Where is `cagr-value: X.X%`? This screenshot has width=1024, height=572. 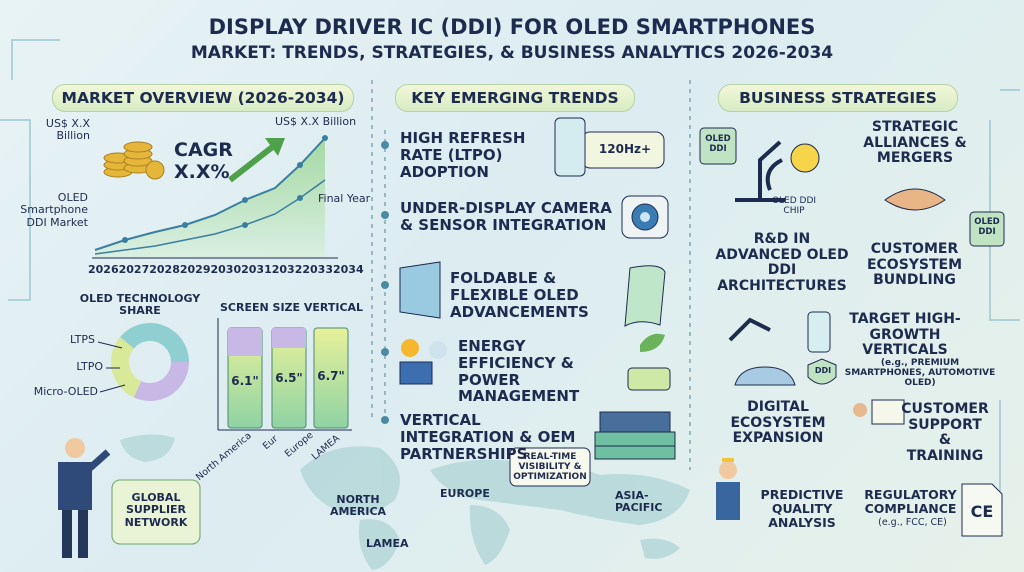
cagr-value: X.X% is located at coordinates (202, 172).